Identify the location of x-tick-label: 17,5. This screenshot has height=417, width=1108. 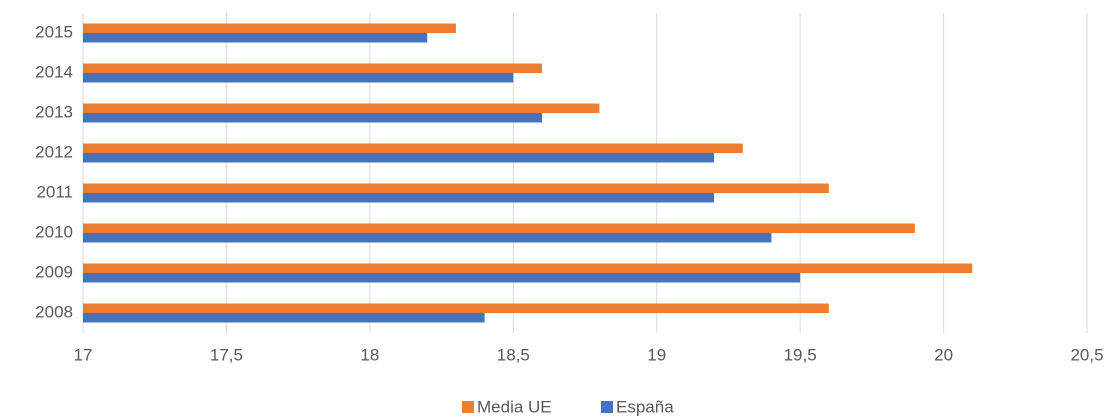
(226, 354).